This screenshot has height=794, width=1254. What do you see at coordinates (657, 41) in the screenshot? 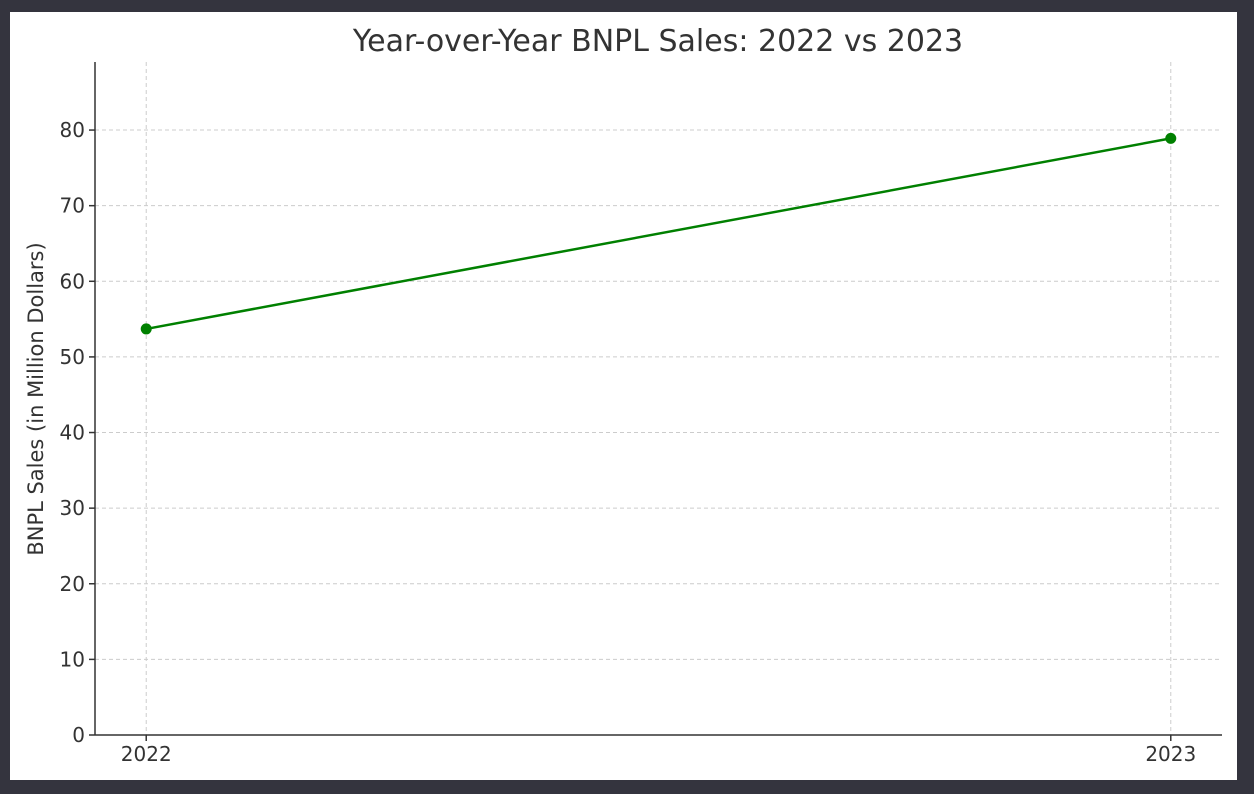
I see `chart-title: Year-over-Year BNPL Sales: 2022 vs 2023` at bounding box center [657, 41].